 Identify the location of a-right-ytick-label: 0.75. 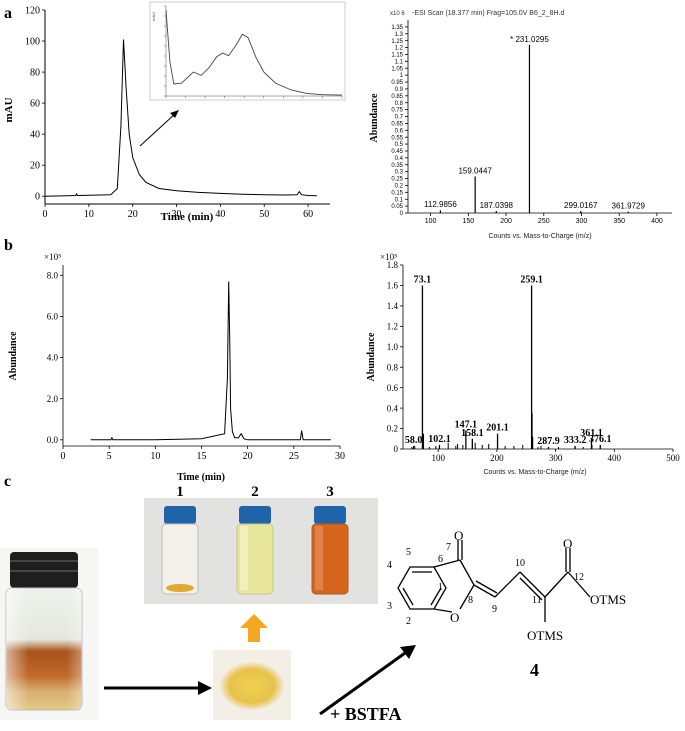
(397, 111).